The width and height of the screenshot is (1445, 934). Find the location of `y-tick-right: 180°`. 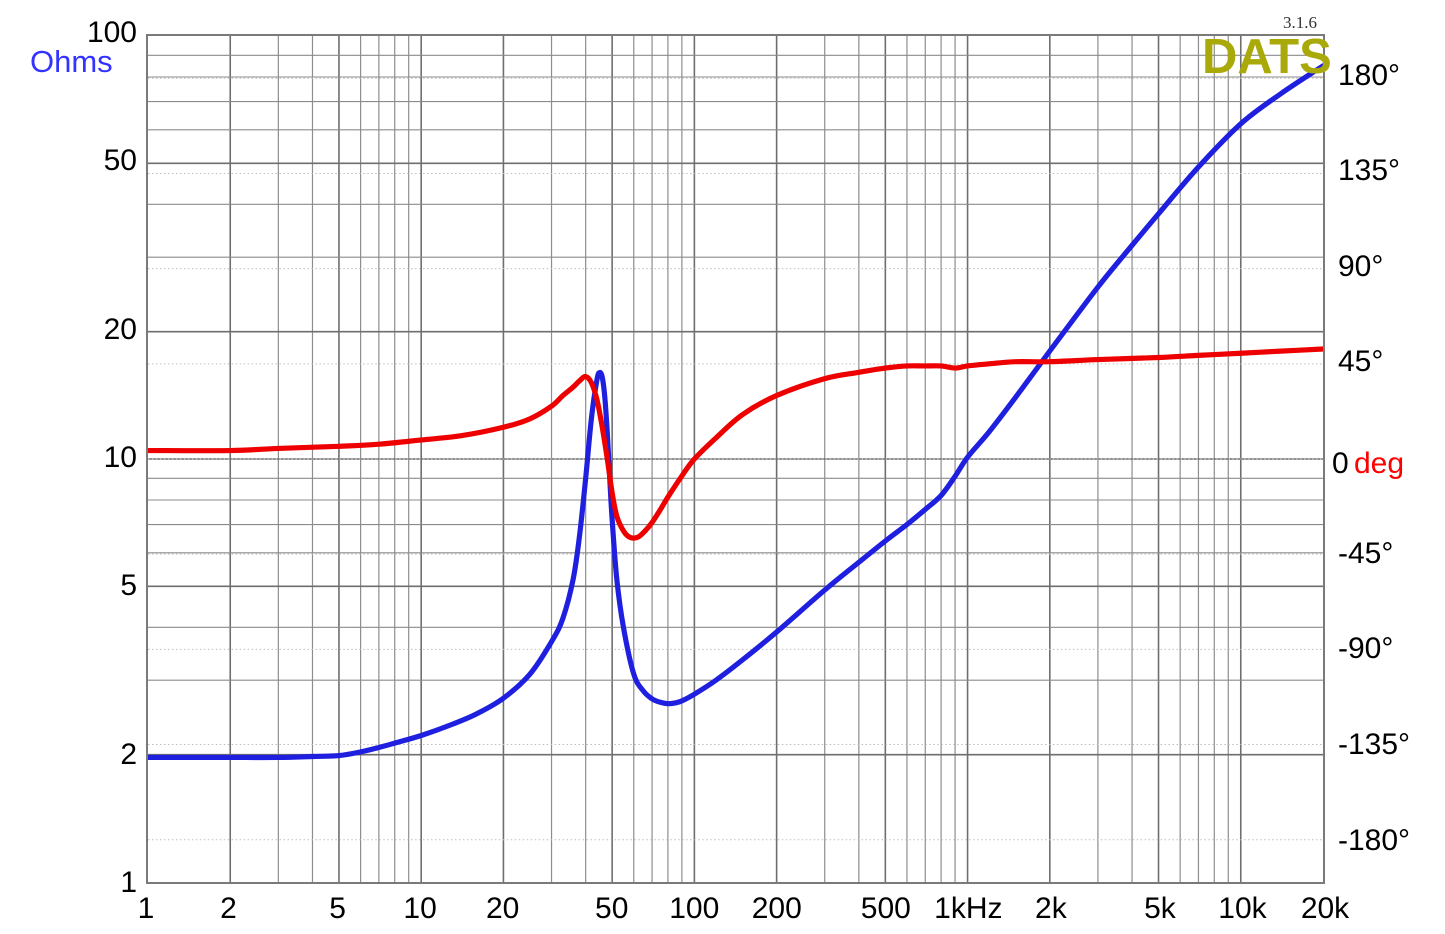

y-tick-right: 180° is located at coordinates (1369, 75).